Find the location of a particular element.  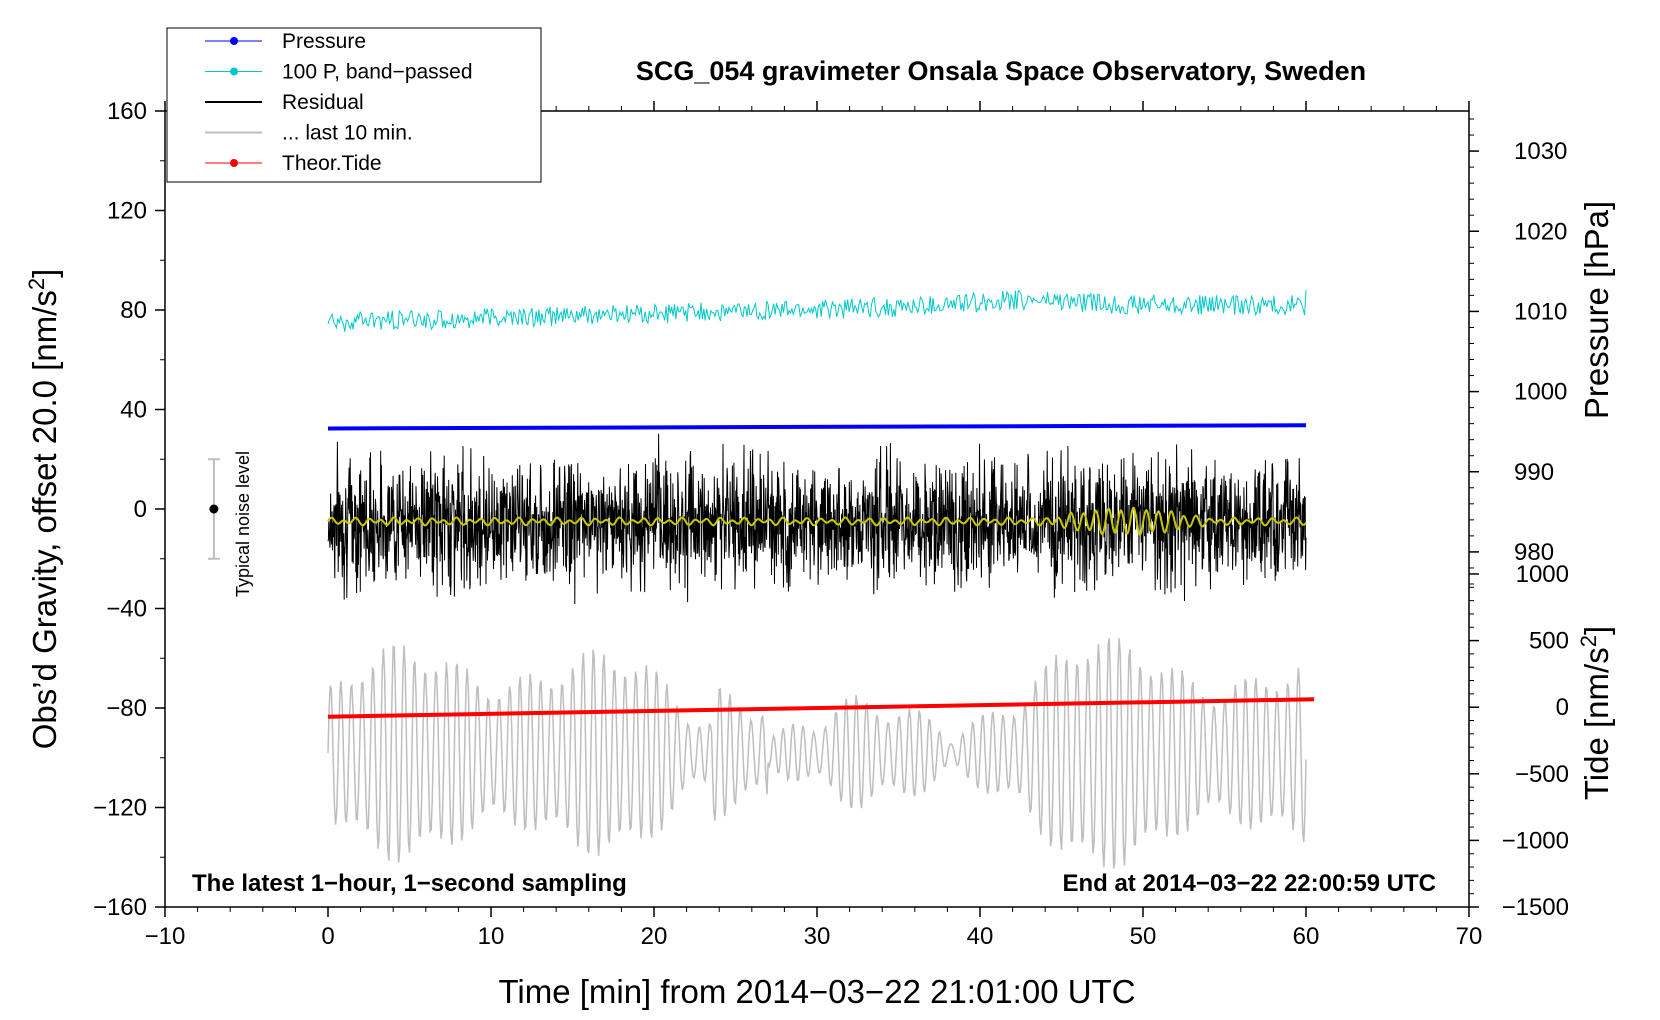

noise-bar is located at coordinates (213, 509).